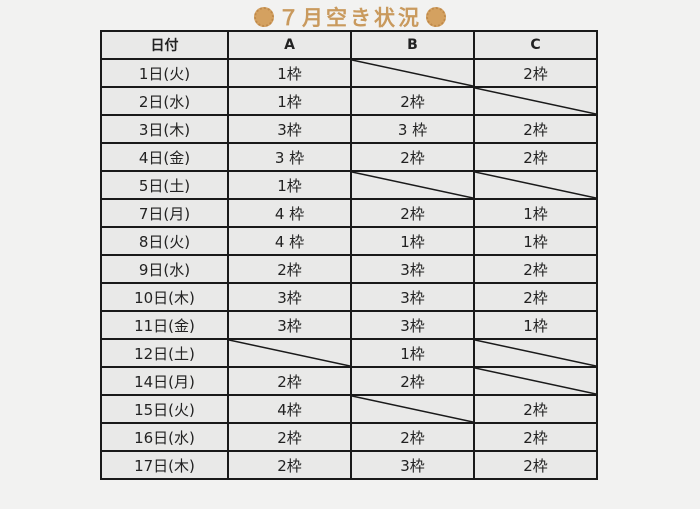 The height and width of the screenshot is (509, 700). What do you see at coordinates (164, 269) in the screenshot?
I see `date-cell: 9日(水)` at bounding box center [164, 269].